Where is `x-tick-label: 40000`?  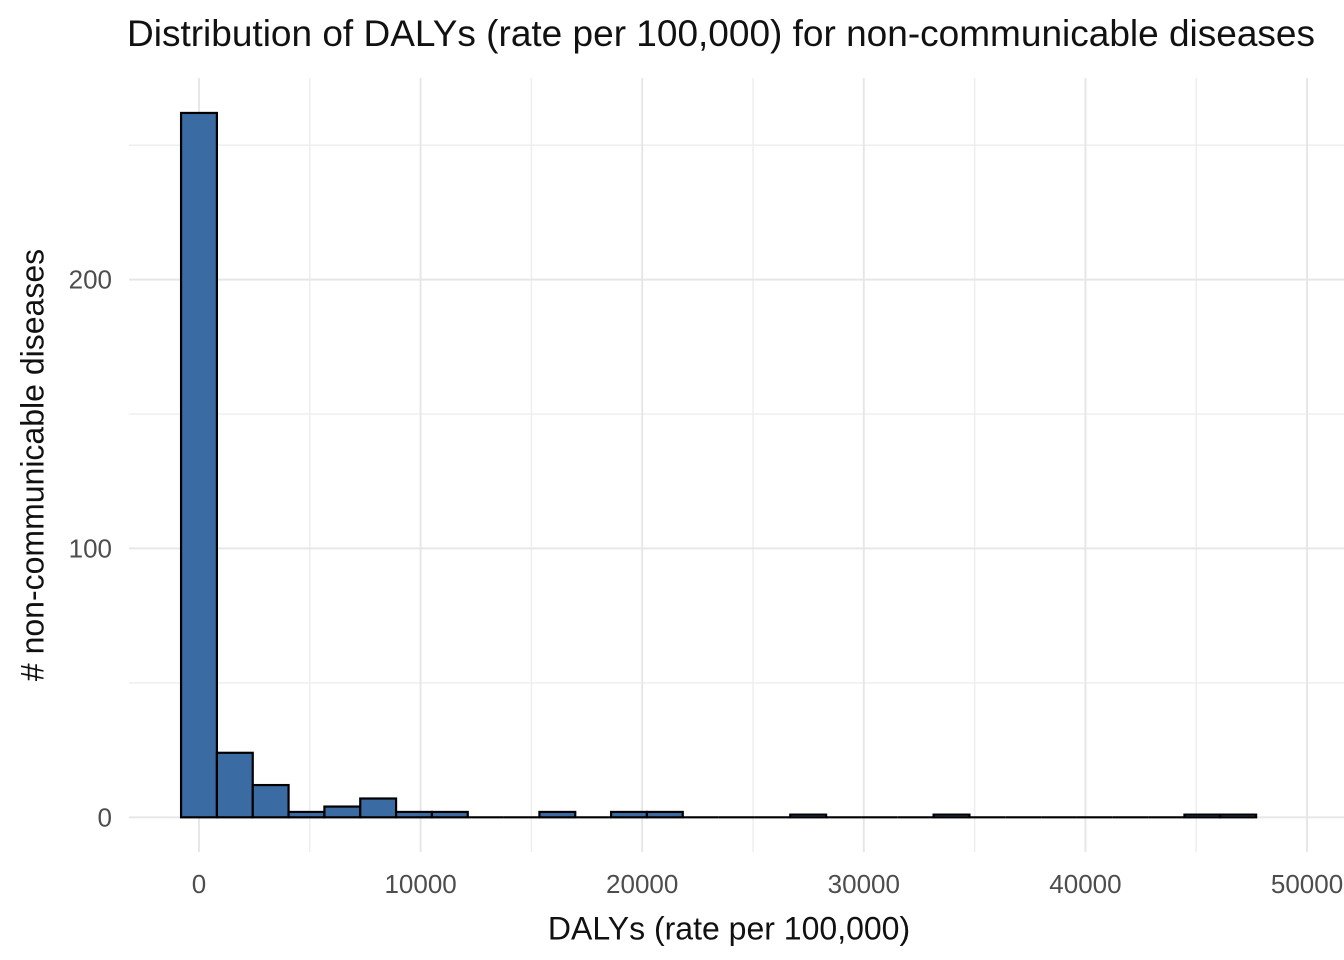 x-tick-label: 40000 is located at coordinates (1085, 884).